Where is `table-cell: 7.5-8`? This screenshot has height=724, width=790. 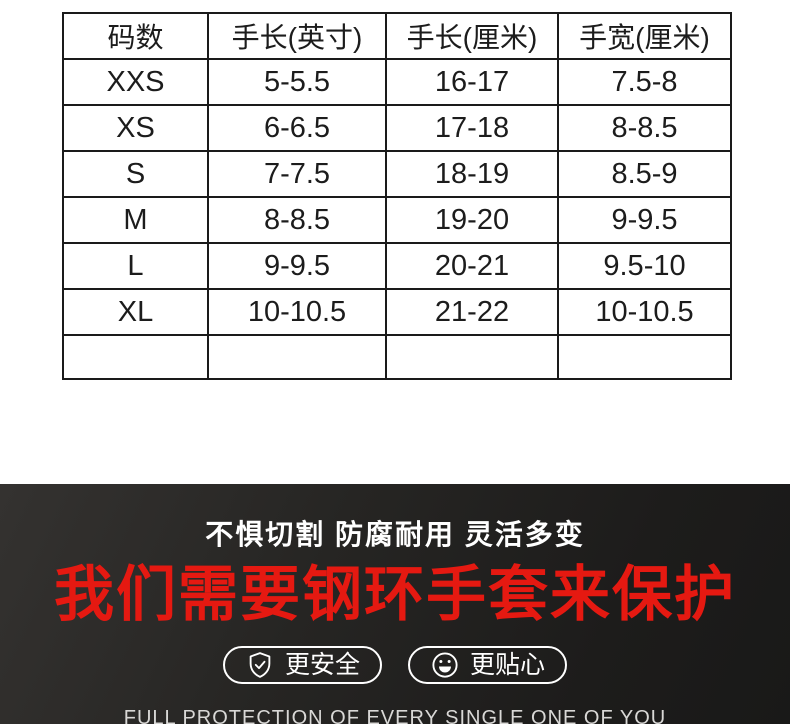
table-cell: 7.5-8 is located at coordinates (644, 82).